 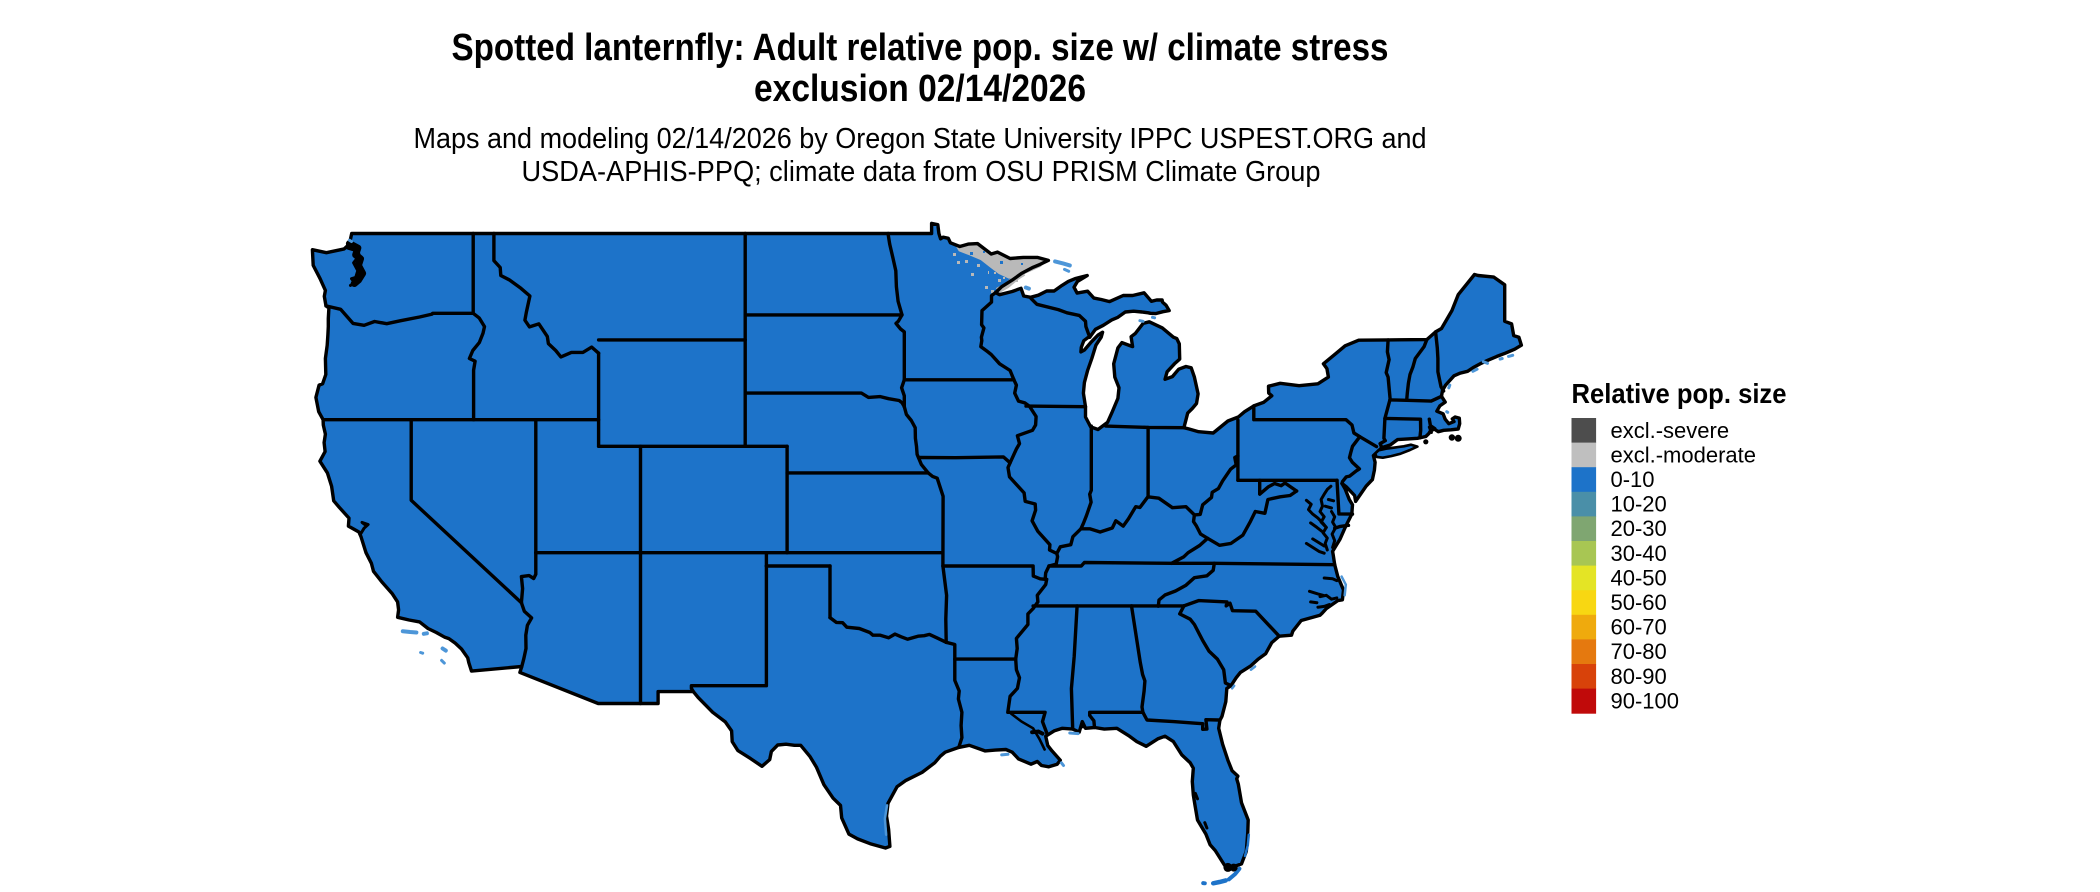 I want to click on svg-text: 50-60, so click(x=1639, y=602).